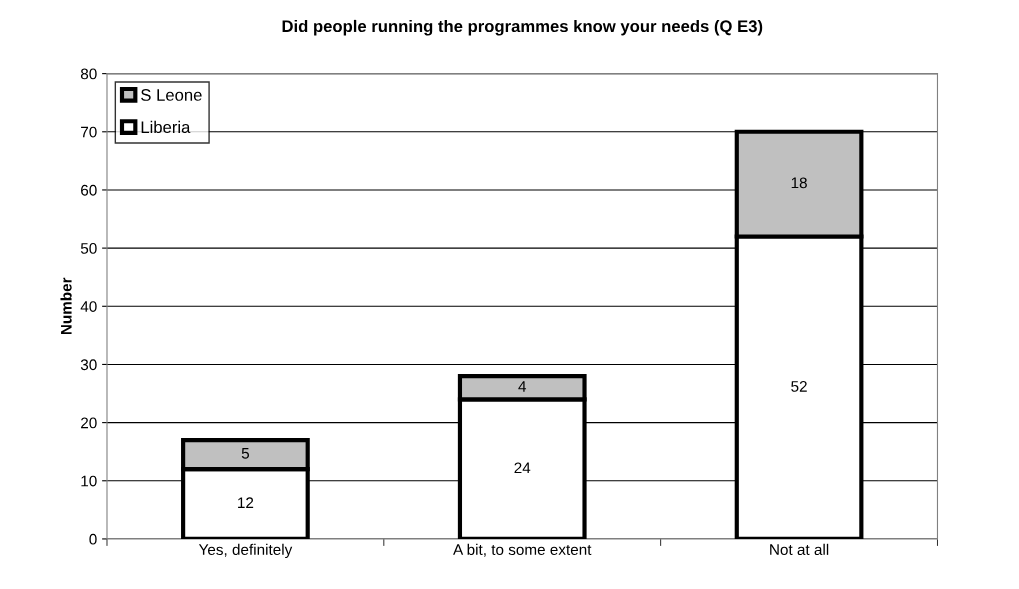  Describe the element at coordinates (89, 132) in the screenshot. I see `y-tick-label: 70` at that location.